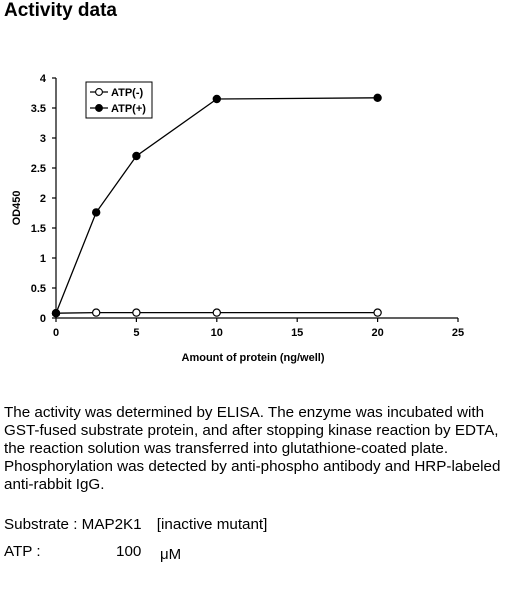 The height and width of the screenshot is (611, 522). Describe the element at coordinates (127, 93) in the screenshot. I see `legend-label: ATP(-)` at that location.